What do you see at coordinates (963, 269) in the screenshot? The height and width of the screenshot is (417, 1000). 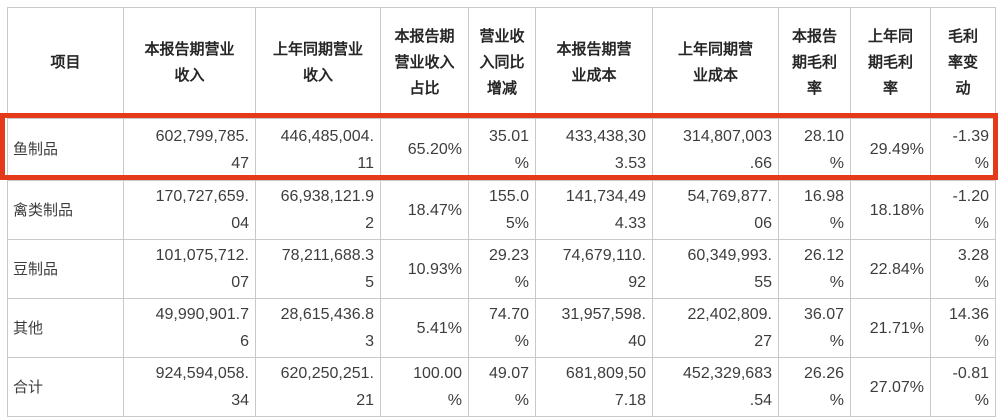 I see `value-cell: 3.28 %` at bounding box center [963, 269].